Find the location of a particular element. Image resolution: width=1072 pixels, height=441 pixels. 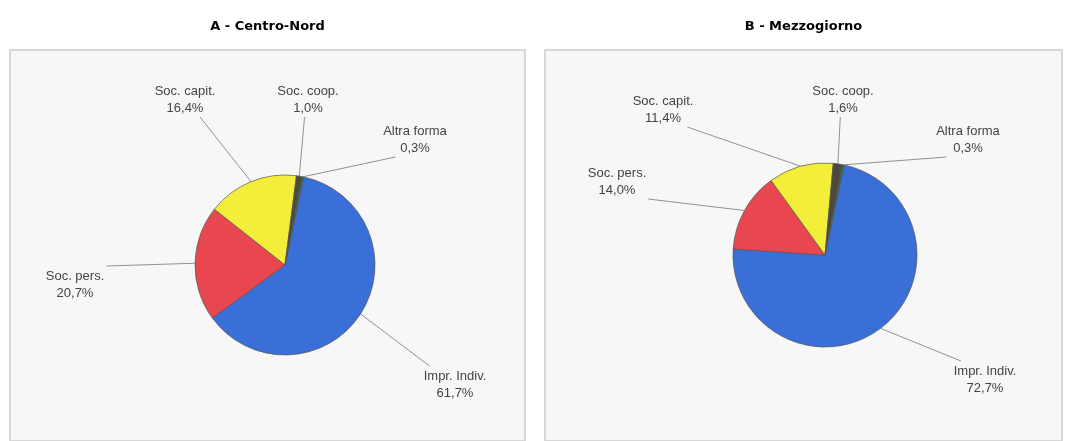

chart-title: B - Mezzogiorno is located at coordinates (803, 25).